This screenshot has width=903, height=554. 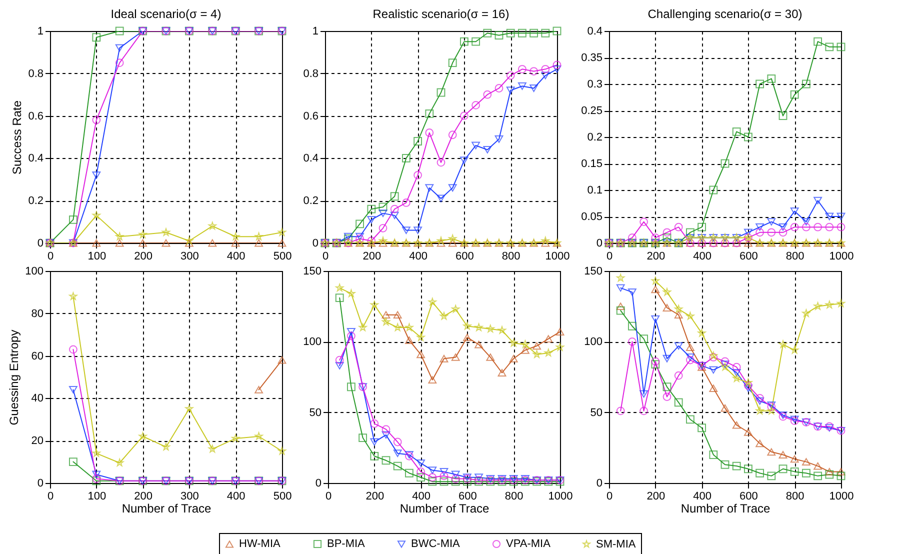 I want to click on y-tick-label: 100, so click(x=312, y=342).